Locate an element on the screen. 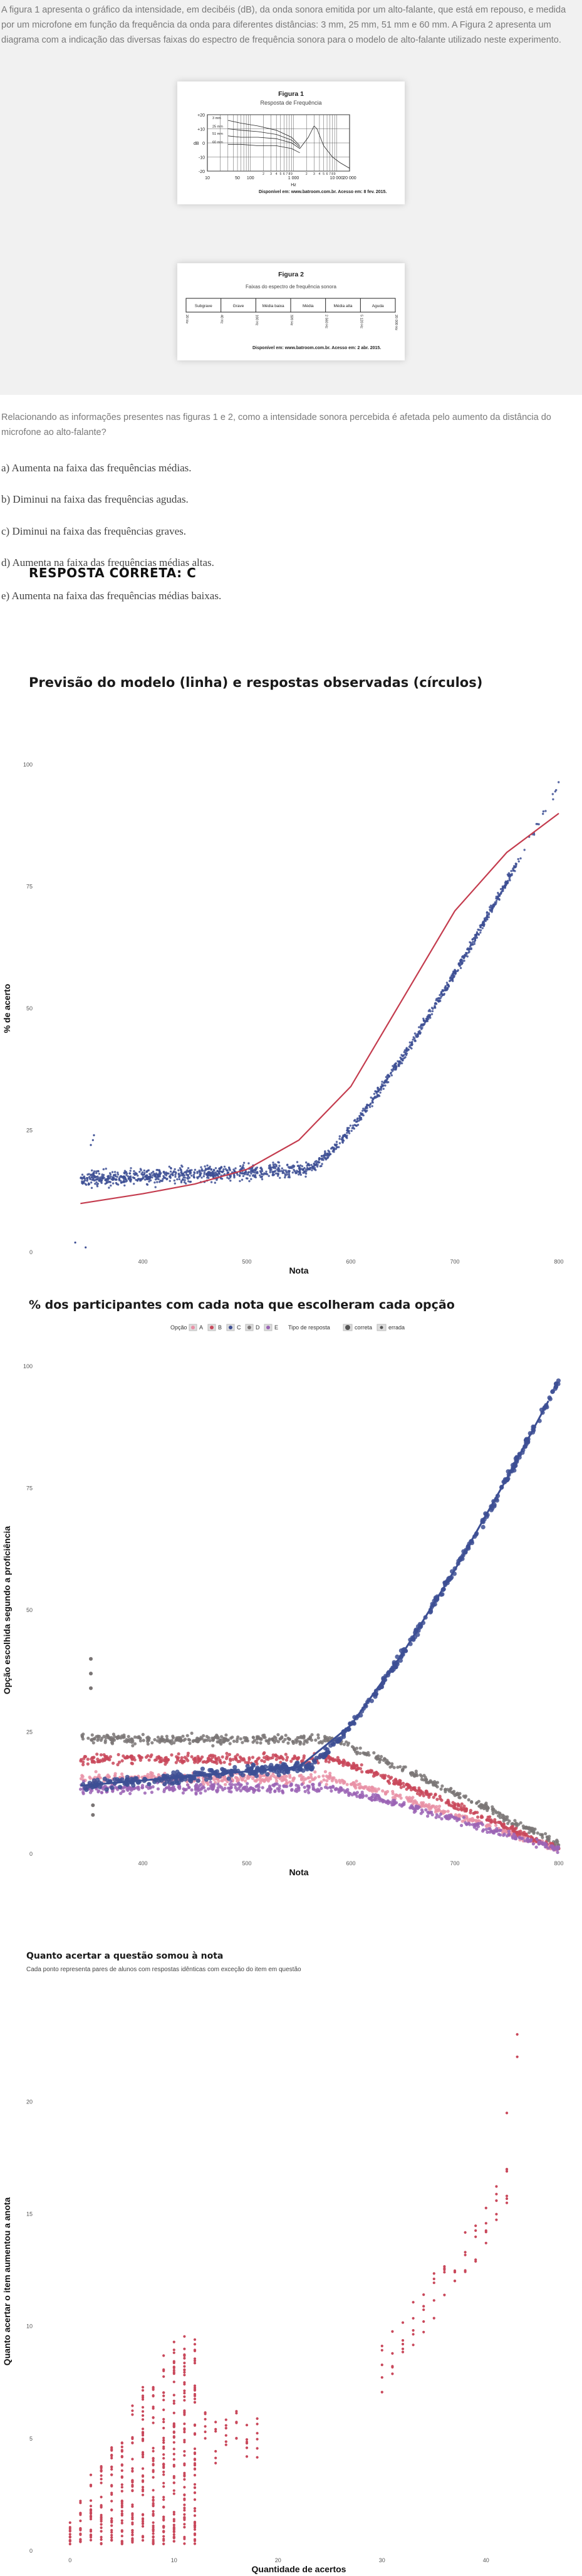 This screenshot has height=2576, width=582. figure1-xtick: 10 000 is located at coordinates (337, 178).